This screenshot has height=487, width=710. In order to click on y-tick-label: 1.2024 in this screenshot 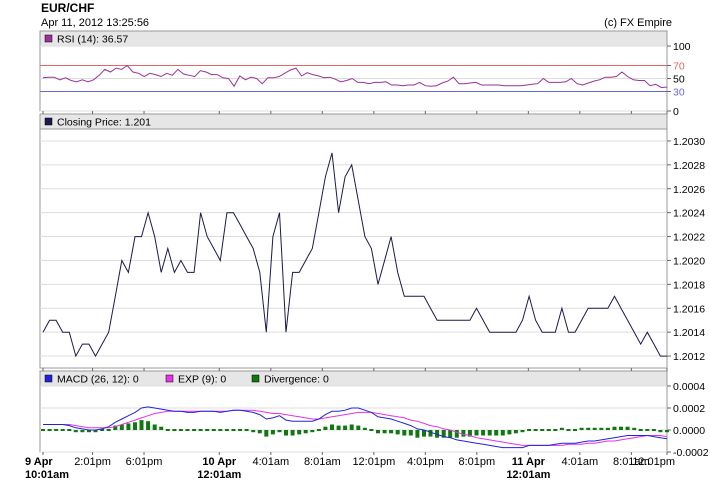, I will do `click(689, 214)`.